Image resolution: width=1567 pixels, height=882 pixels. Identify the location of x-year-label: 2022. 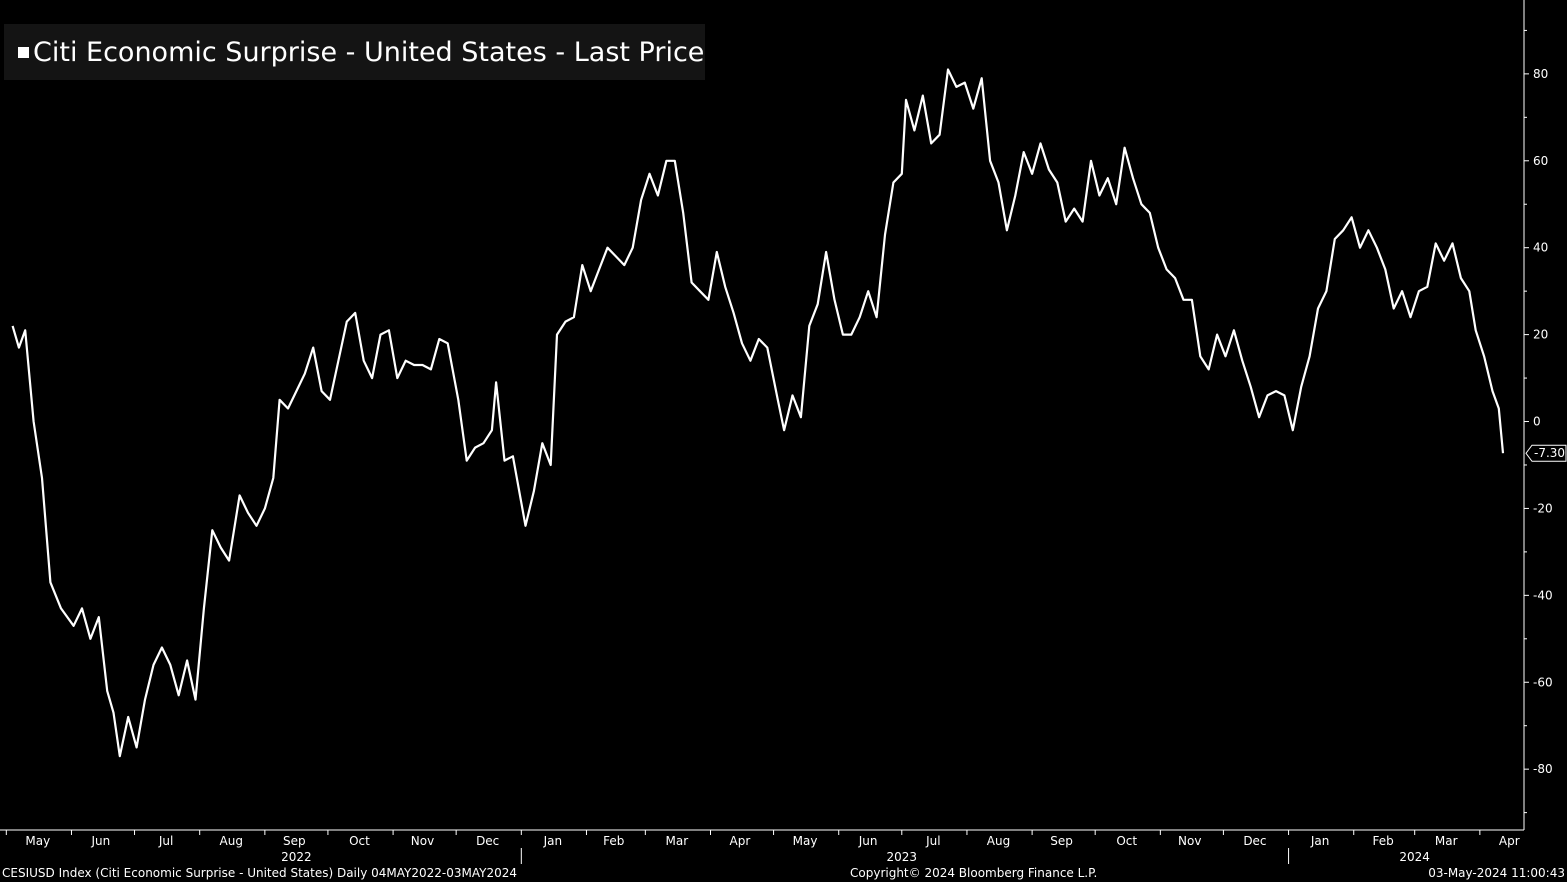
(296, 857).